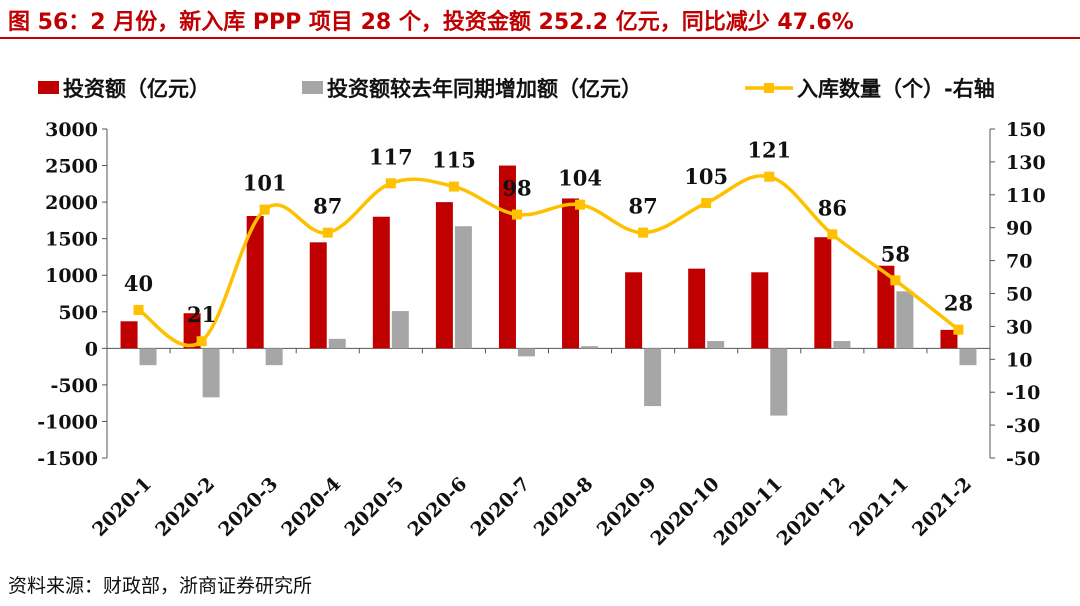 Image resolution: width=1080 pixels, height=606 pixels. Describe the element at coordinates (67, 459) in the screenshot. I see `y-left-tick-label: -1500` at that location.